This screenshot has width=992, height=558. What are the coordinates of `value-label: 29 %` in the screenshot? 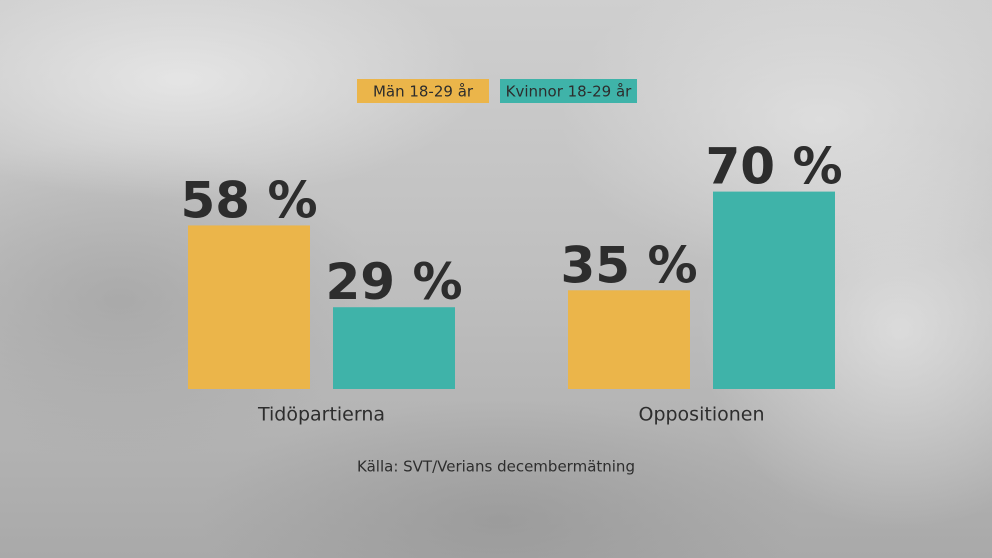 It's located at (393, 282).